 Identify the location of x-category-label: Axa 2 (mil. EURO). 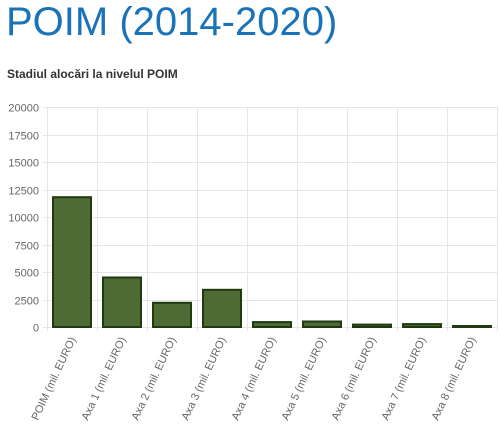
(154, 378).